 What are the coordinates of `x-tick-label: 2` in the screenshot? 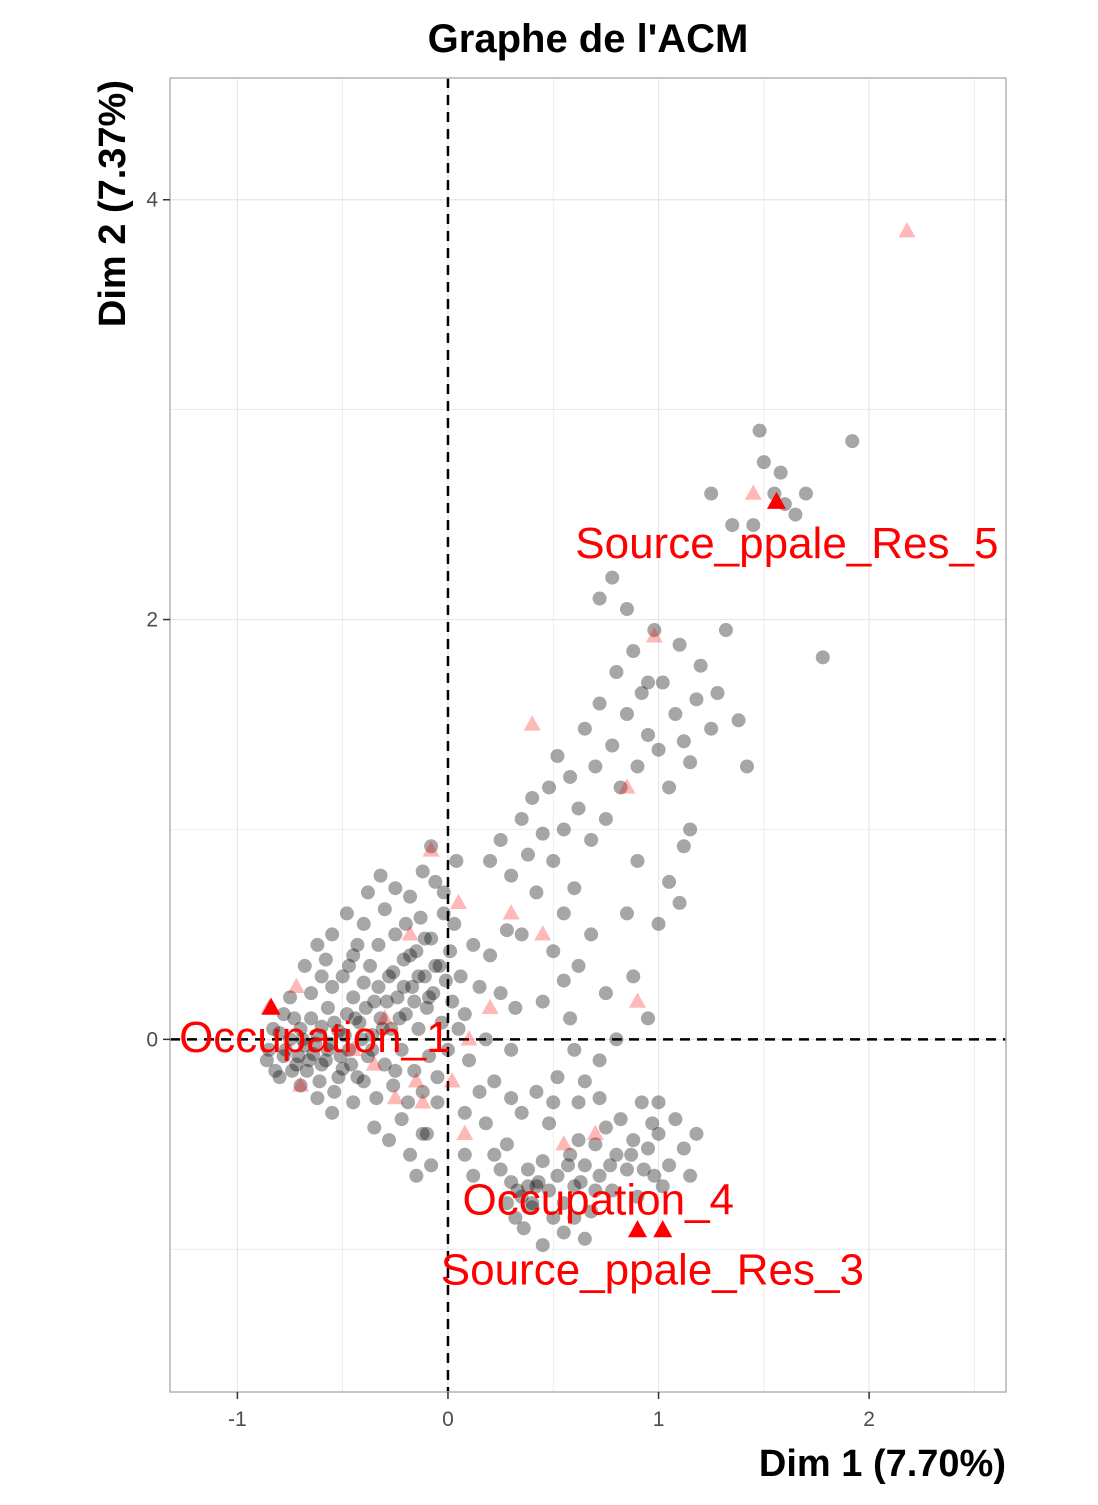 It's located at (869, 1419).